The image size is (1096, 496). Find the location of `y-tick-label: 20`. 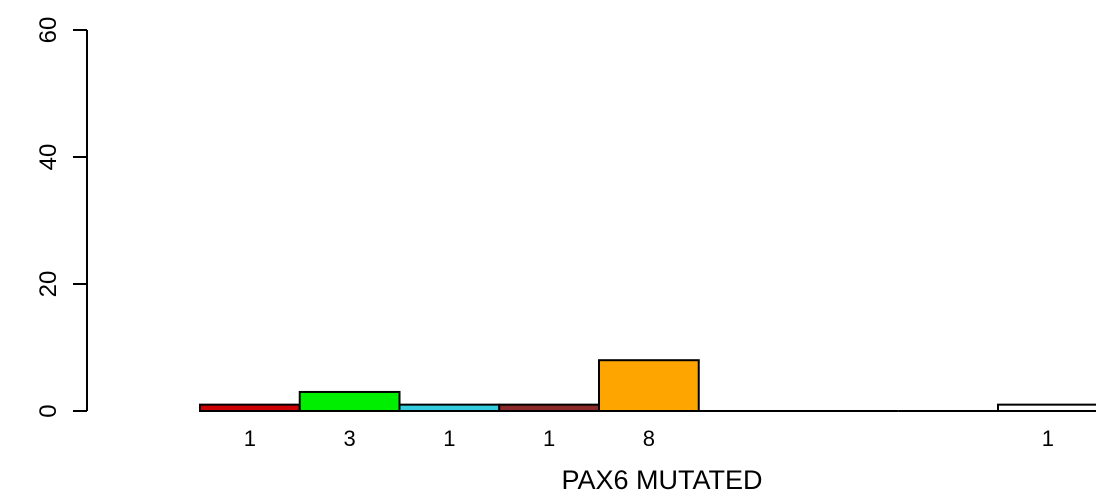

y-tick-label: 20 is located at coordinates (48, 284).